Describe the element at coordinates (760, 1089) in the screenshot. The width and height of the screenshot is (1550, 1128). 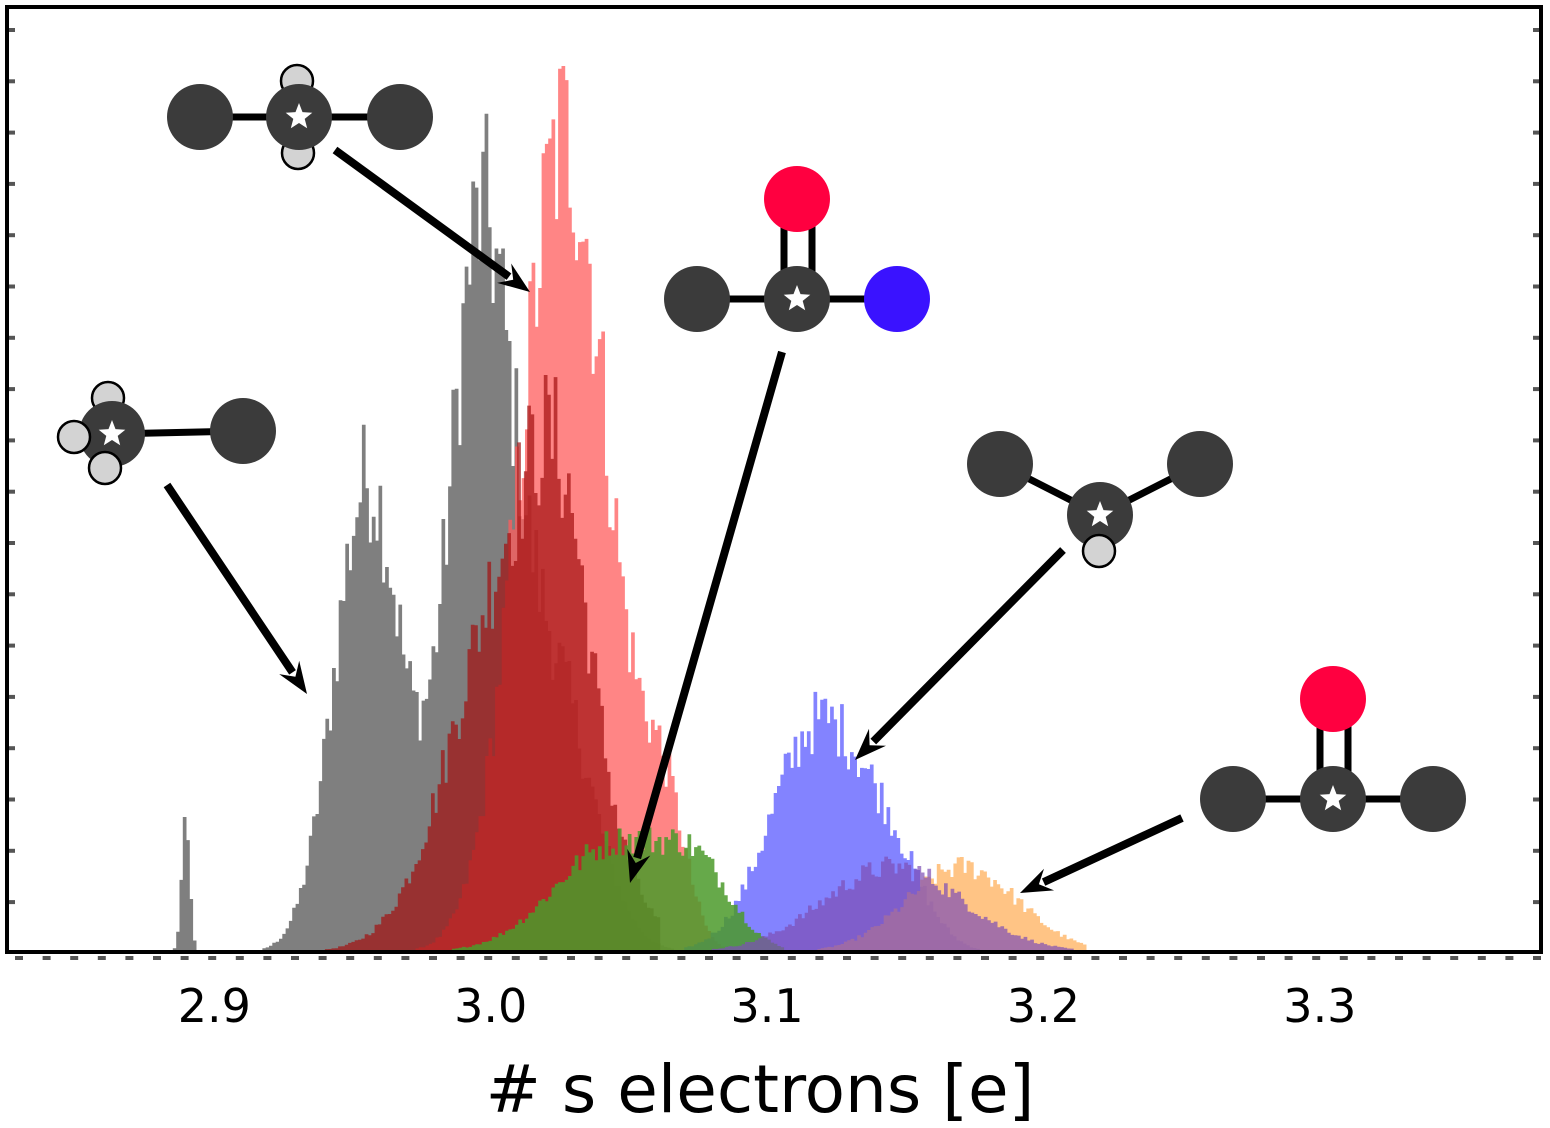
I see `x-axis-label: # s electrons [e]` at that location.